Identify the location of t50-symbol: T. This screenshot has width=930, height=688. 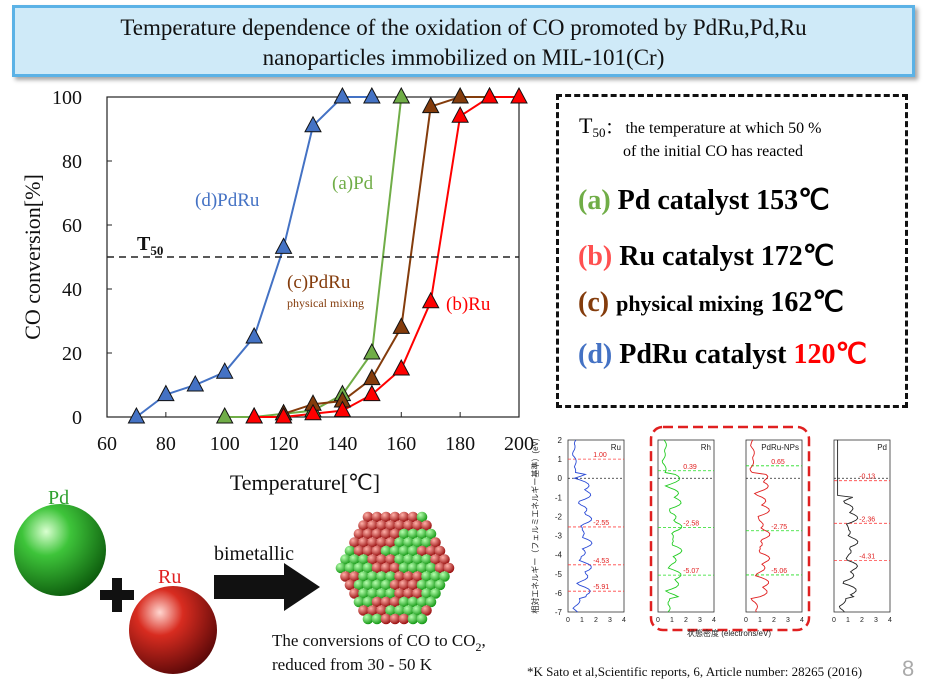
(586, 125).